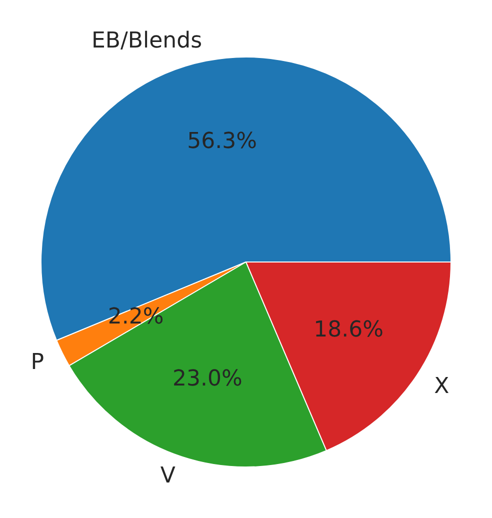 This screenshot has width=492, height=518. Describe the element at coordinates (37, 362) in the screenshot. I see `slice-label: P` at that location.